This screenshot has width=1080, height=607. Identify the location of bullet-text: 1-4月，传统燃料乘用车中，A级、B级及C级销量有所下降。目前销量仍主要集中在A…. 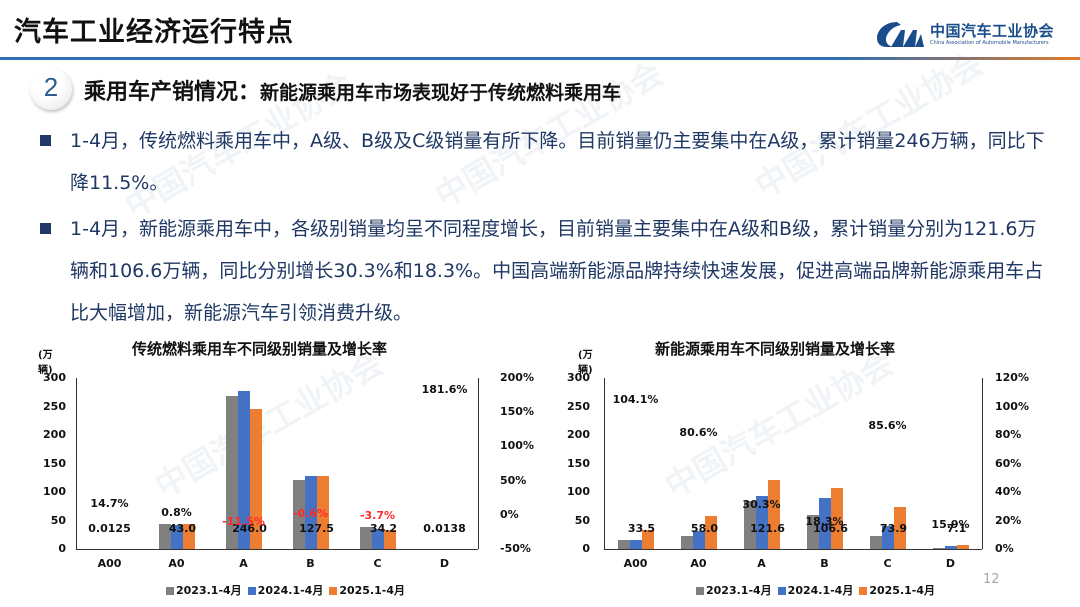
(557, 162).